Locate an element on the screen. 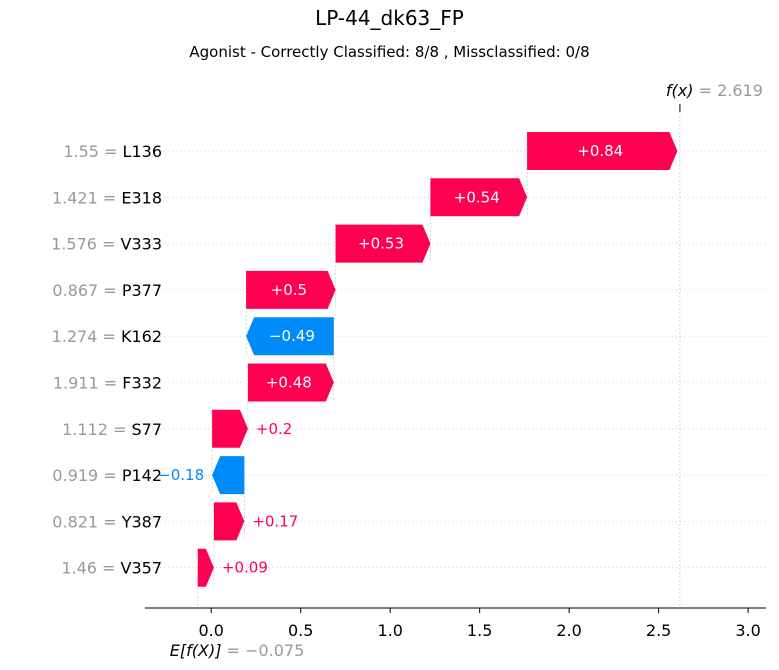 The image size is (779, 670). x-tick-label: 2.0 is located at coordinates (568, 630).